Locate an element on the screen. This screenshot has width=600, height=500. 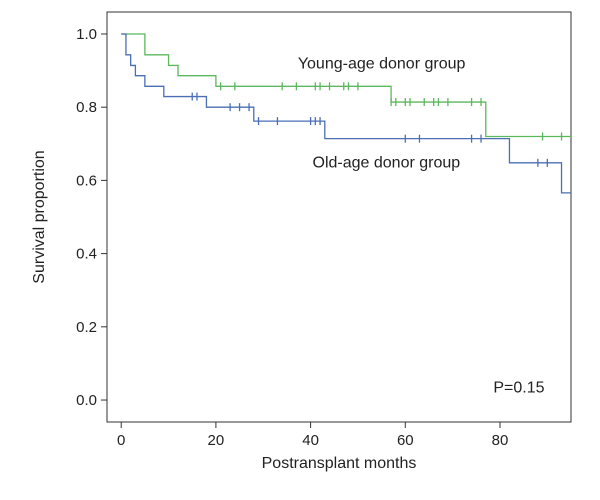
y-tick-label: 0.2 is located at coordinates (86, 327).